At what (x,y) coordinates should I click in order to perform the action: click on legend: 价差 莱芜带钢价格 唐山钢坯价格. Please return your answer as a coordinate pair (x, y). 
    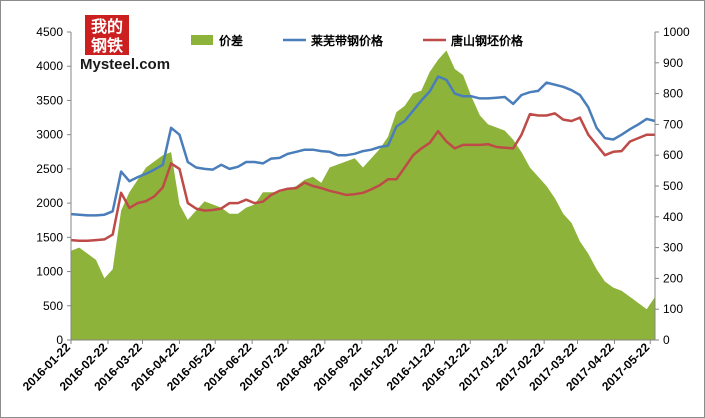
    Looking at the image, I should click on (357, 40).